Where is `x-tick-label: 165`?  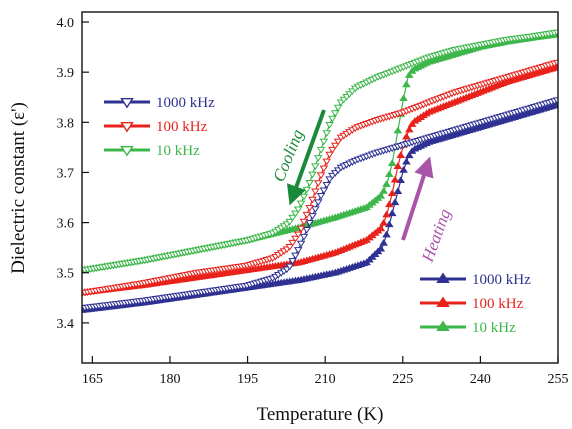 x-tick-label: 165 is located at coordinates (92, 379).